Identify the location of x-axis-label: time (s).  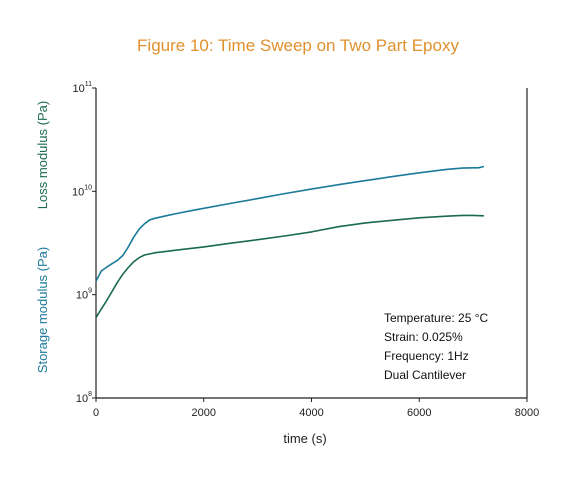
(304, 438).